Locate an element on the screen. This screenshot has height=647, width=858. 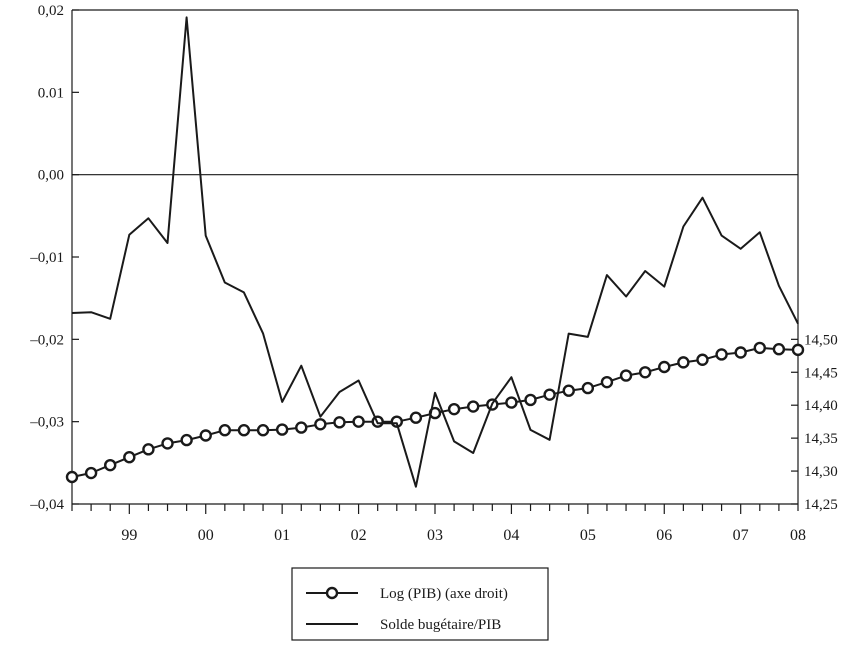
right-tick-label: 14,40 is located at coordinates (821, 406).